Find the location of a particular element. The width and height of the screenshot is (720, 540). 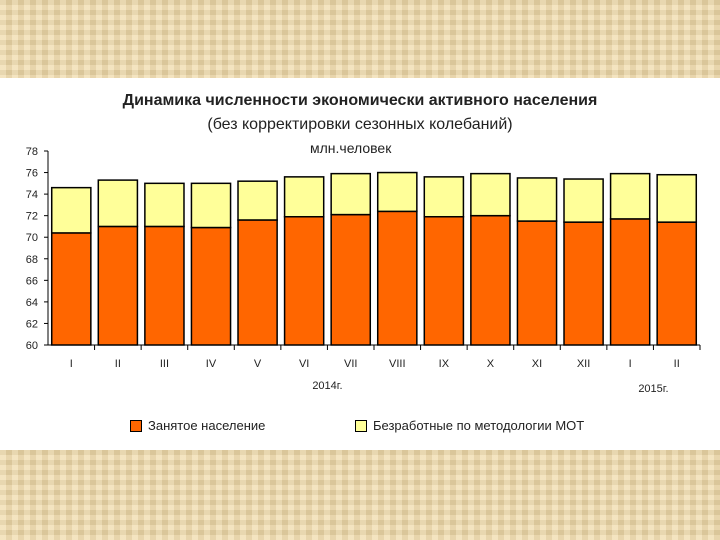

x-tick-label: V is located at coordinates (258, 364).